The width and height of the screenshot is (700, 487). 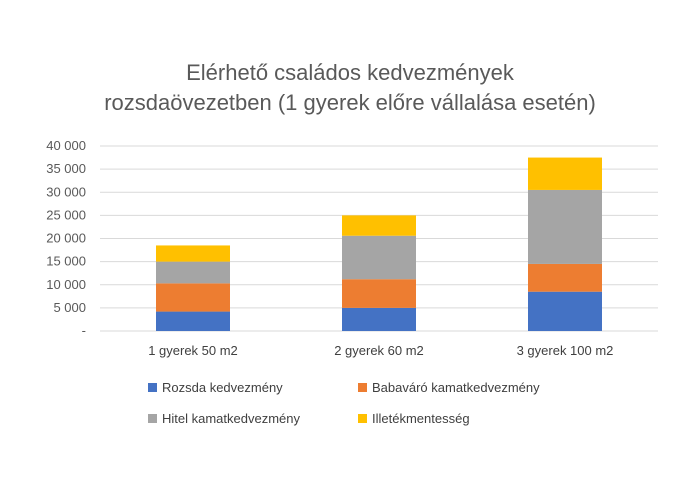 I want to click on chart-title-line-1: Elérhető családos kedvezmények, so click(x=350, y=72).